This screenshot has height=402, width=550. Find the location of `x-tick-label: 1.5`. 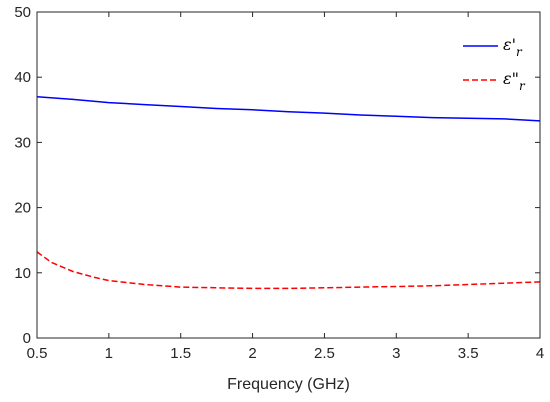

x-tick-label: 1.5 is located at coordinates (180, 353).